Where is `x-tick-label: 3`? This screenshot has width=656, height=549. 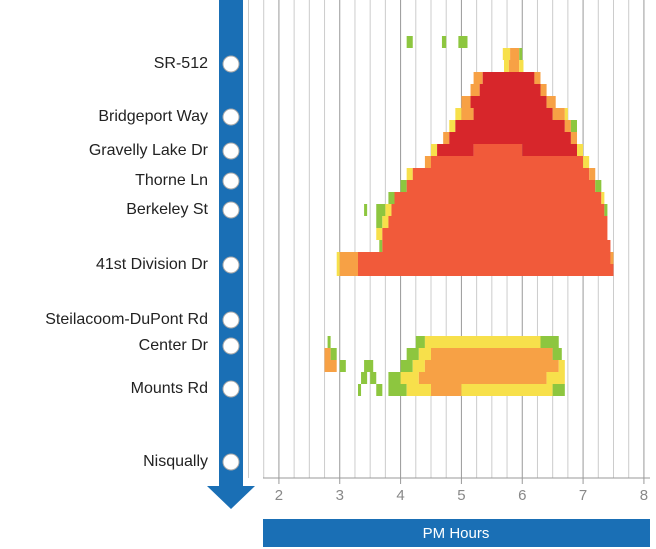
x-tick-label: 3 is located at coordinates (340, 495).